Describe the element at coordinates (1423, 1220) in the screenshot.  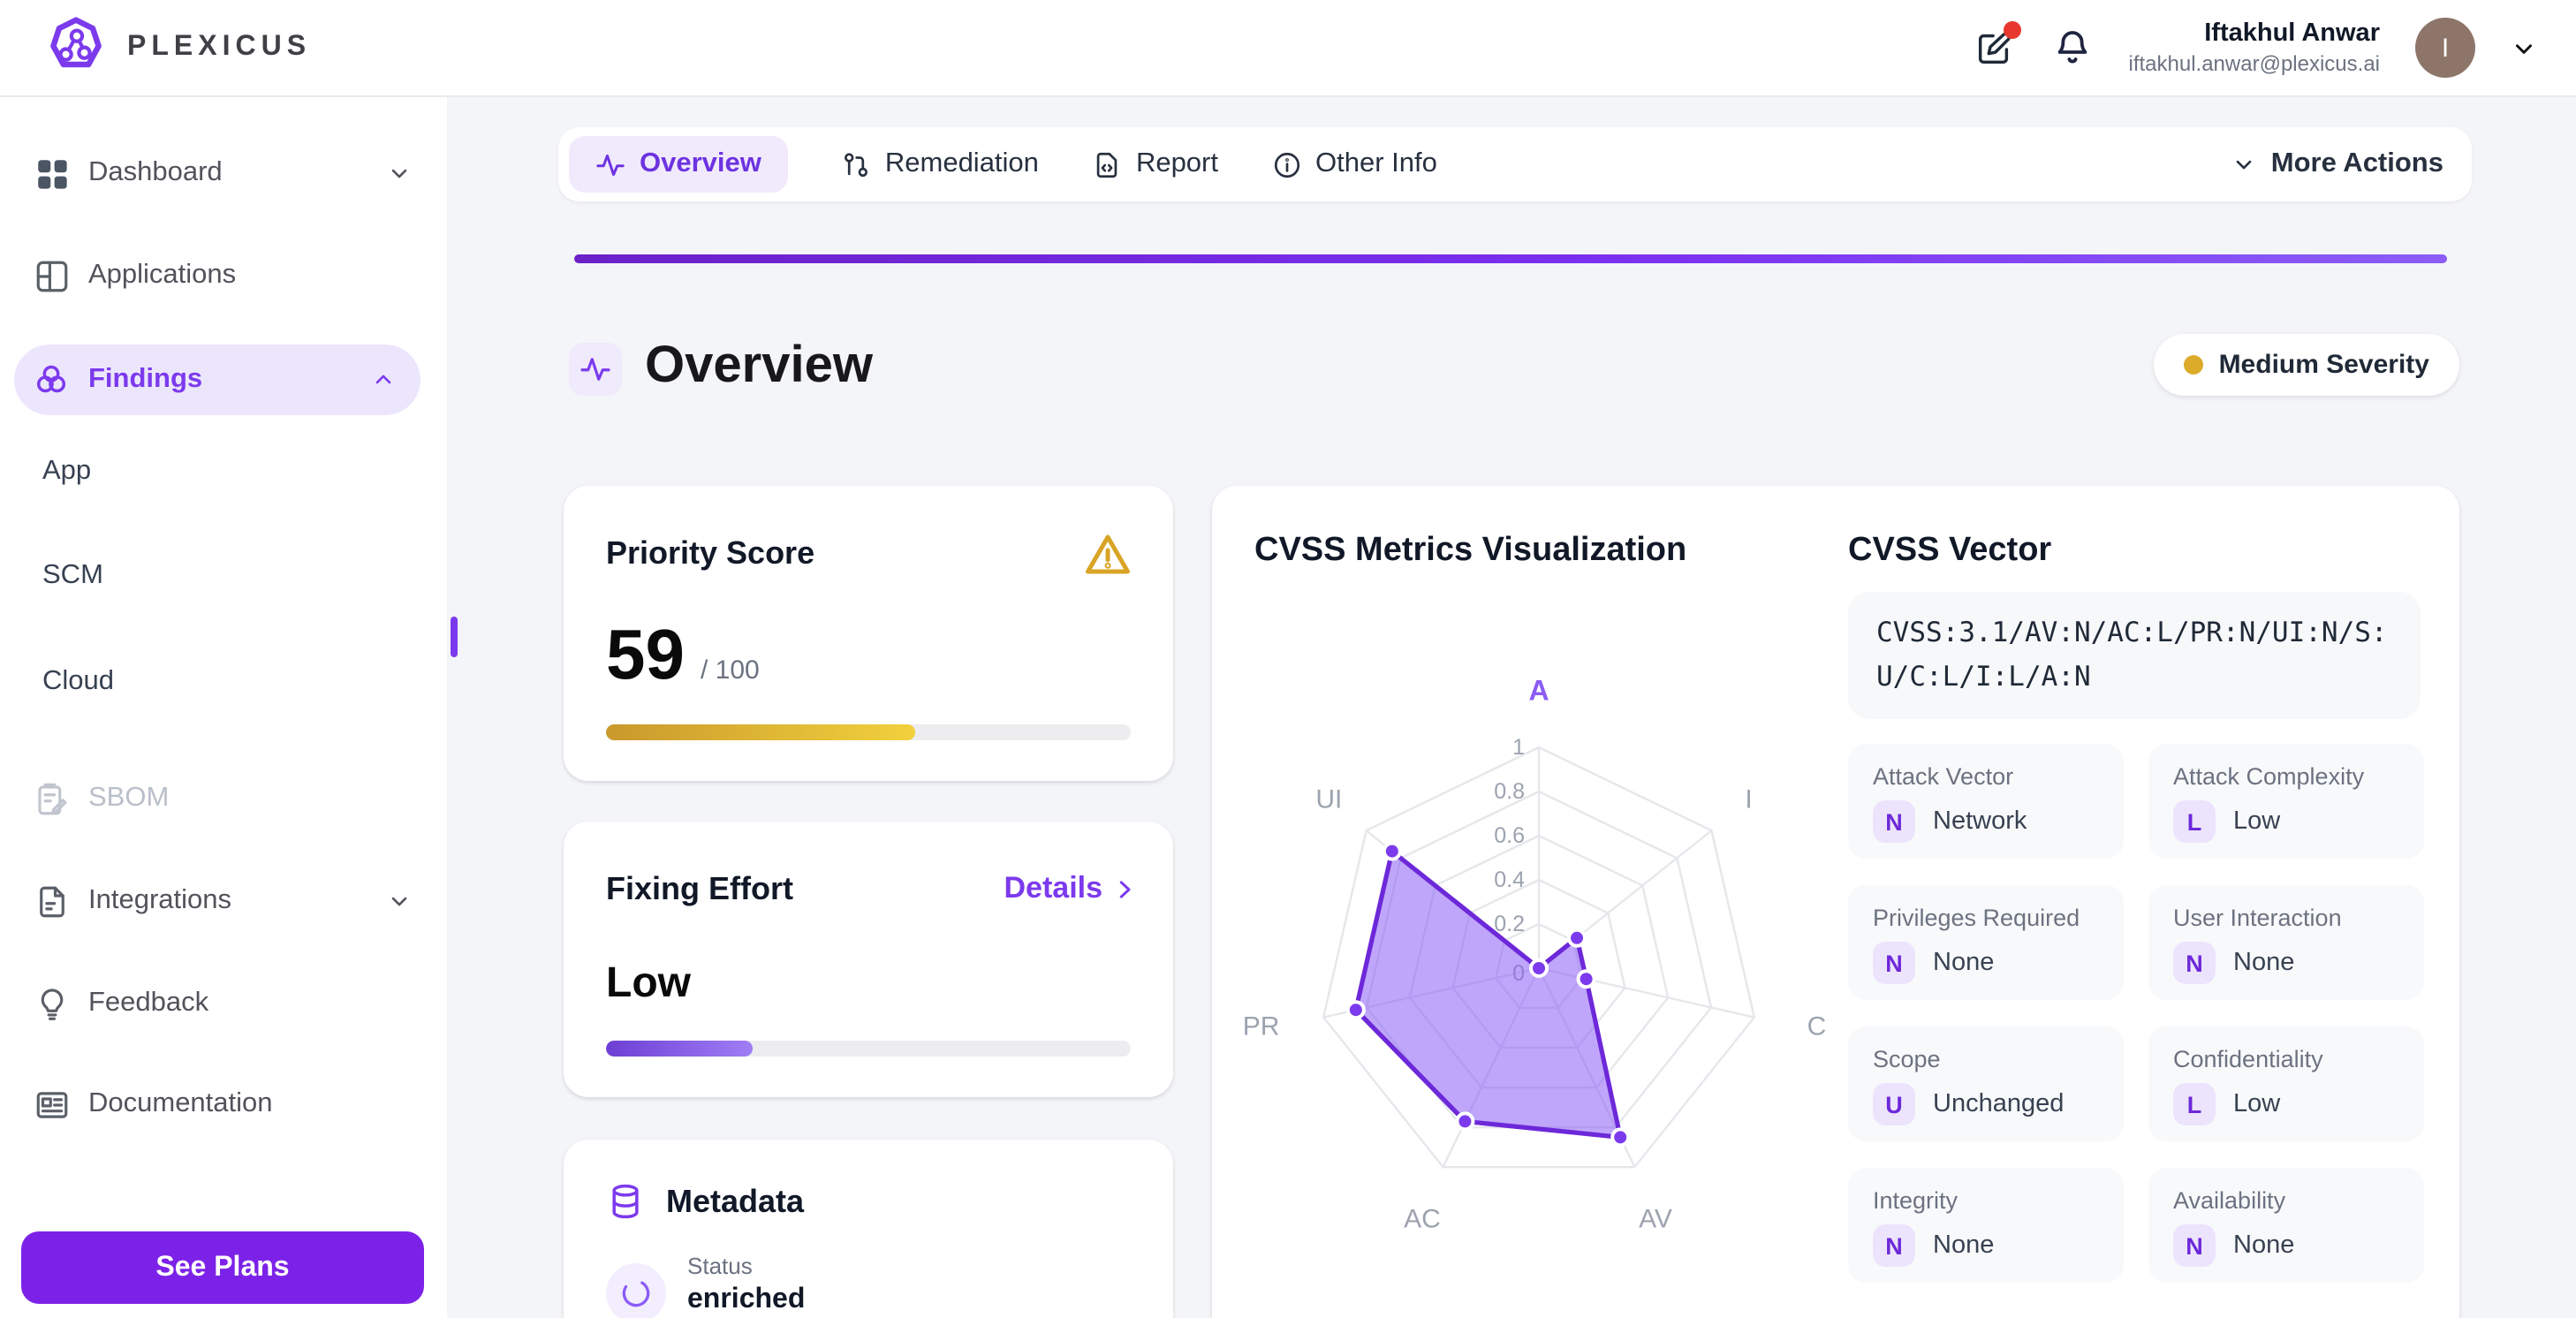
I see `svg-text: AC` at that location.